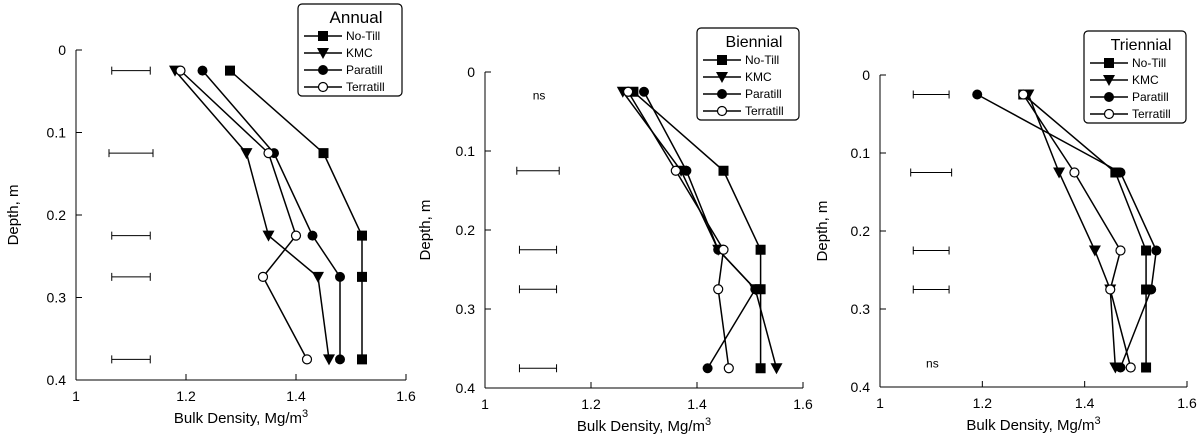  What do you see at coordinates (754, 42) in the screenshot?
I see `legend-title: Biennial` at bounding box center [754, 42].